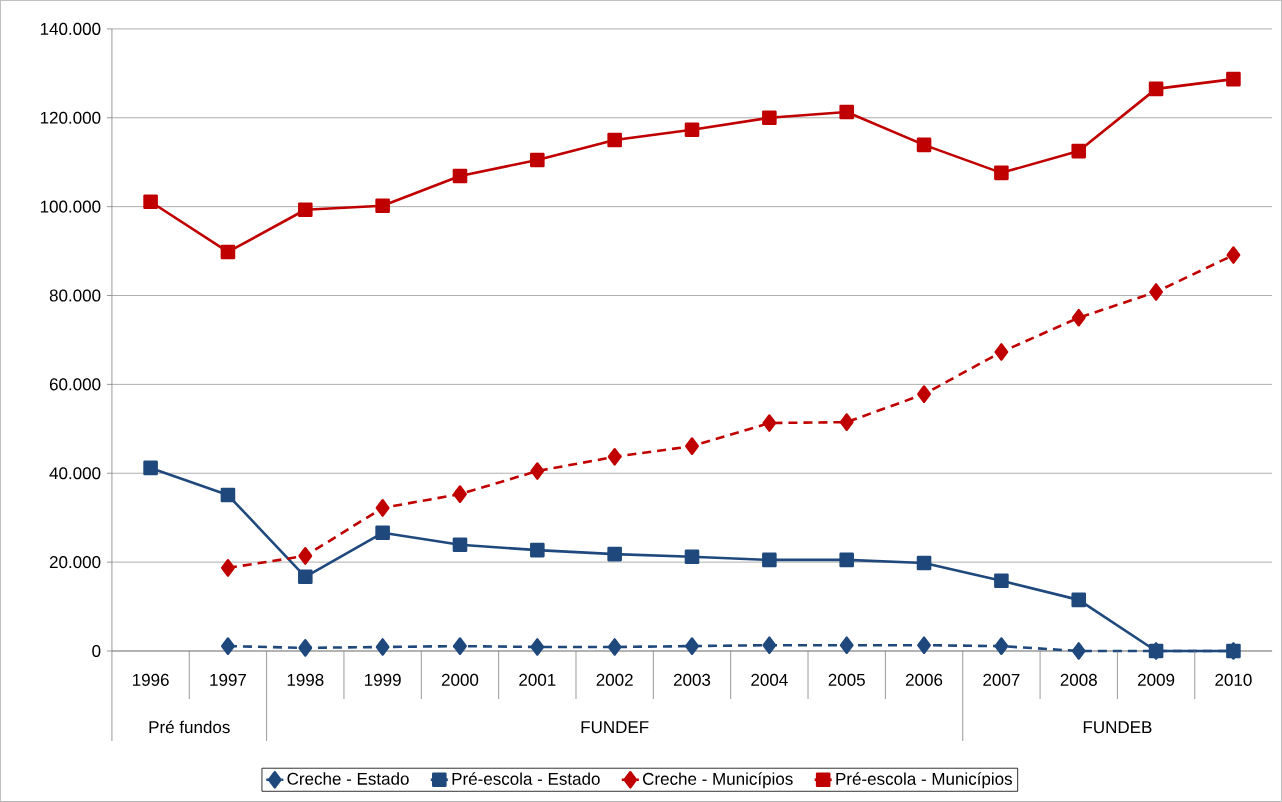 This screenshot has height=802, width=1282. What do you see at coordinates (924, 679) in the screenshot?
I see `x-tick-label: 2006` at bounding box center [924, 679].